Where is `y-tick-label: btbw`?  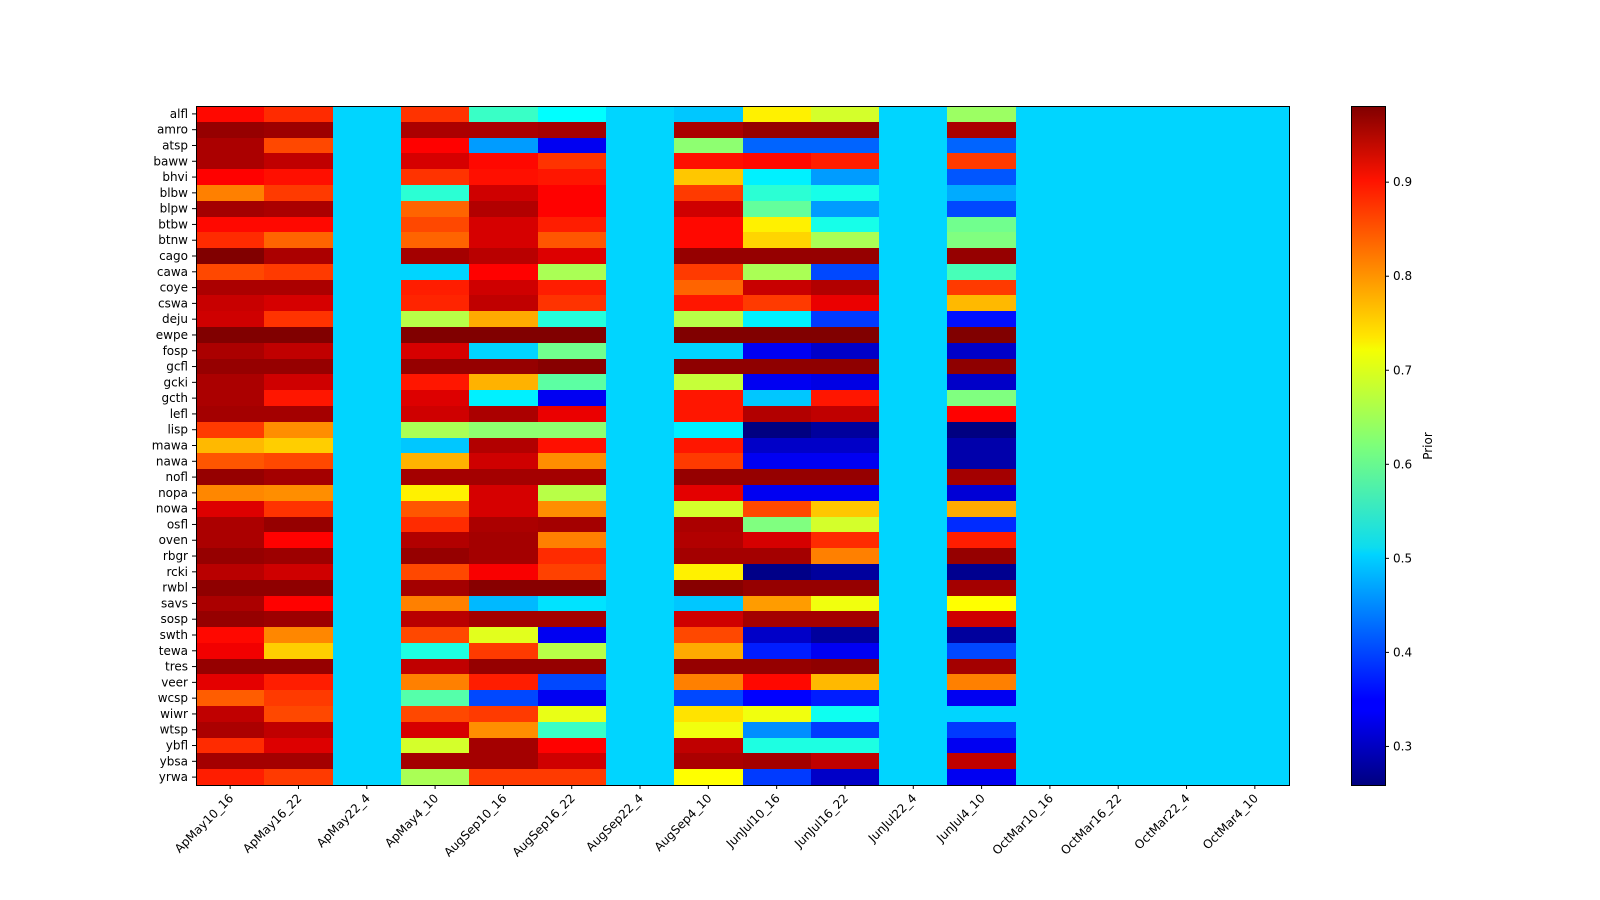
y-tick-label: btbw is located at coordinates (173, 224).